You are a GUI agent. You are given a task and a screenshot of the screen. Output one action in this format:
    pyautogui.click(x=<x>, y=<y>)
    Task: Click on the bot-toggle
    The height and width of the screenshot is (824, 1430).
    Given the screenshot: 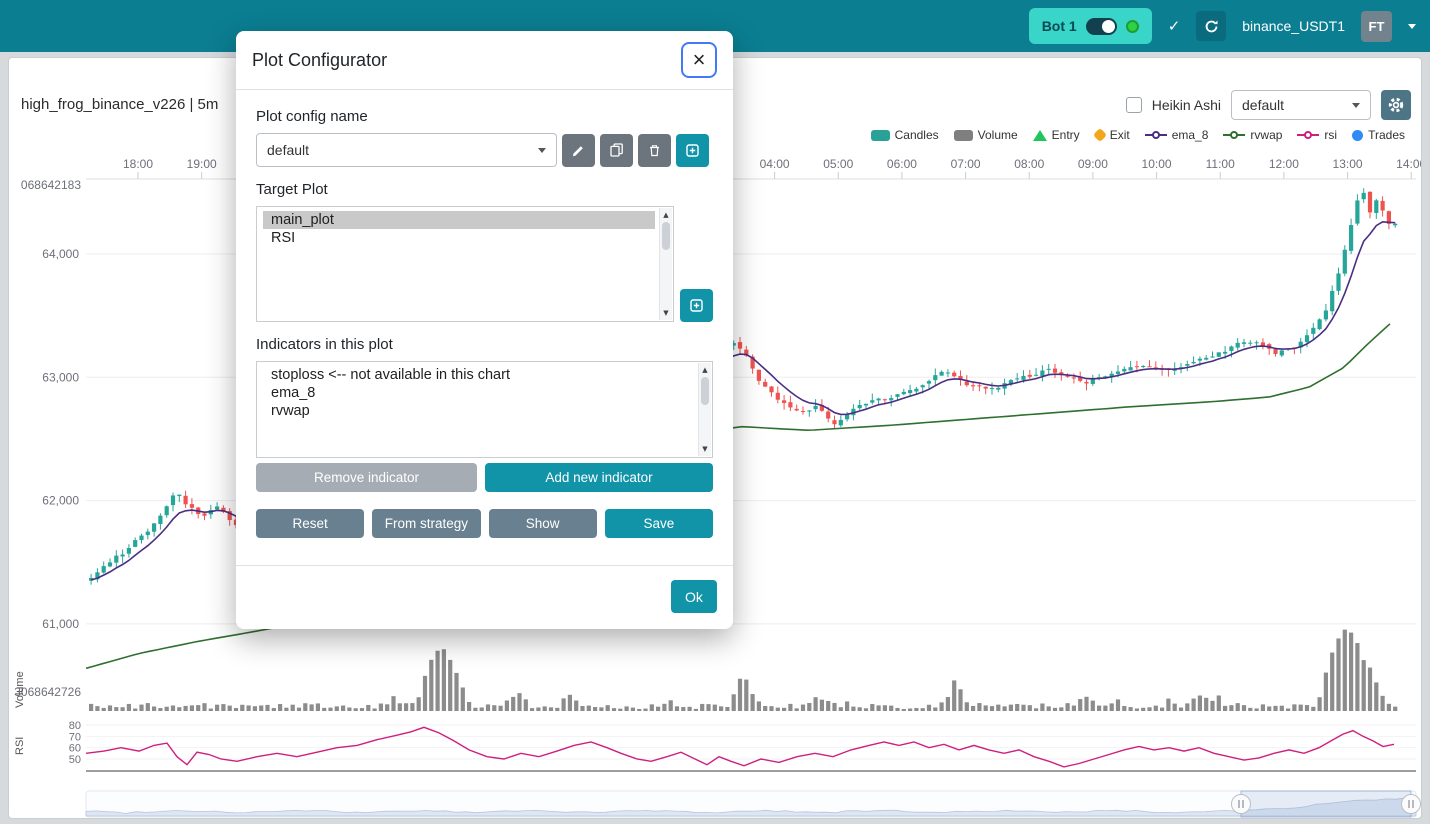 What is the action you would take?
    pyautogui.click(x=1101, y=26)
    